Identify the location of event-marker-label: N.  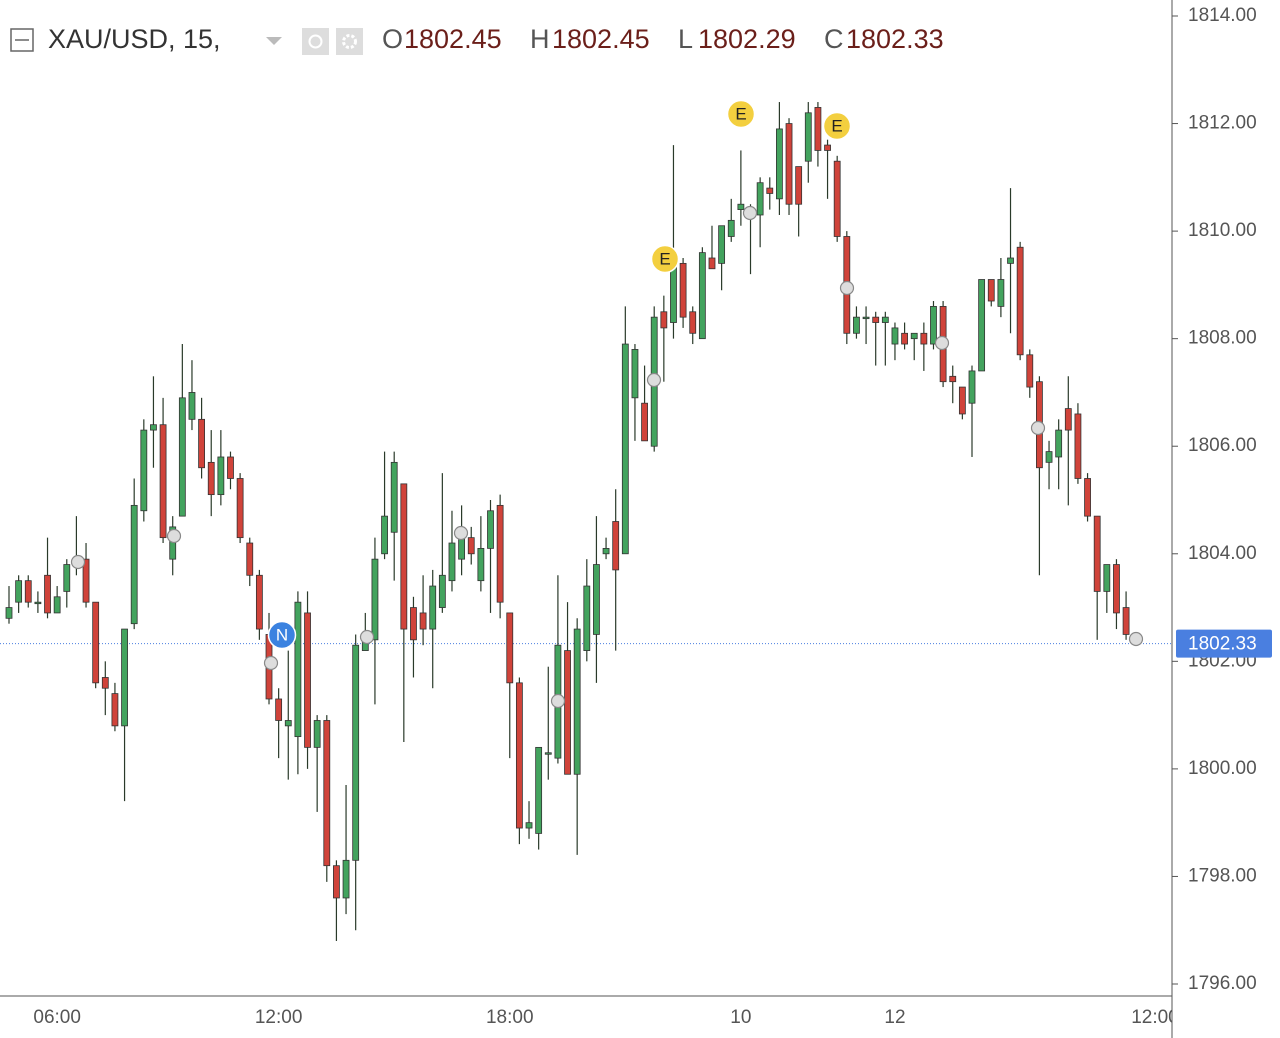
(282, 634).